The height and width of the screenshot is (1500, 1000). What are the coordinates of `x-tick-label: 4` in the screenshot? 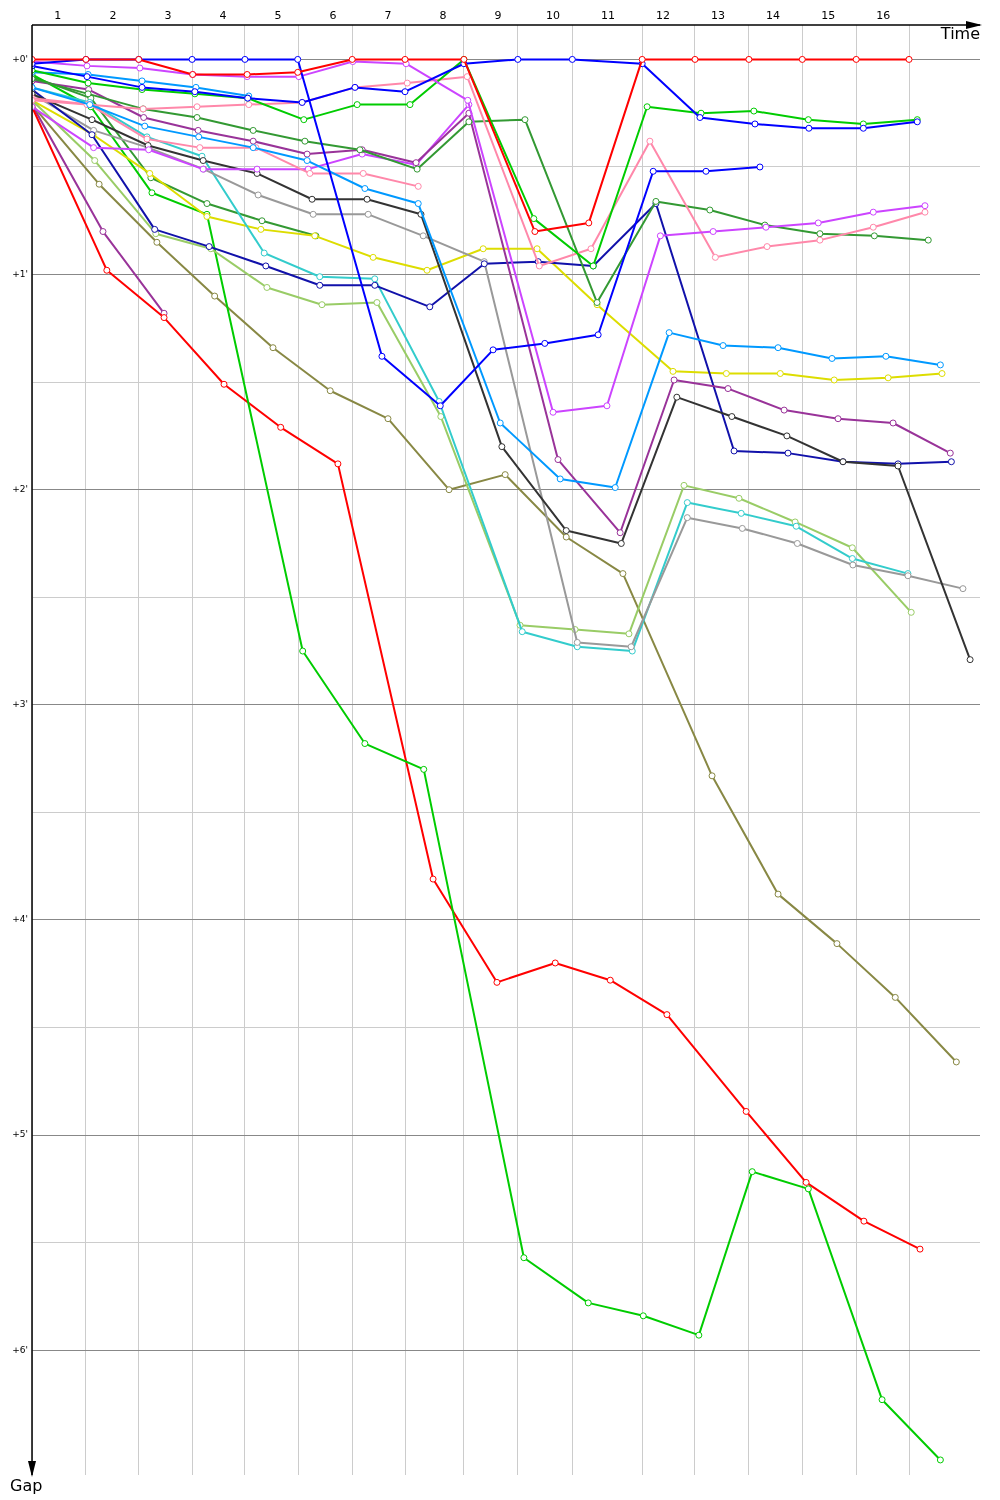 It's located at (223, 16).